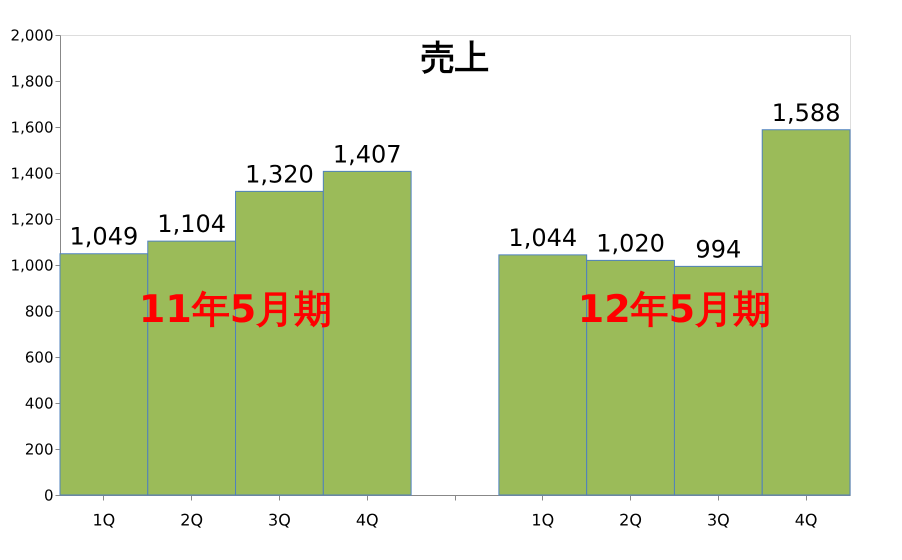 This screenshot has width=902, height=560. What do you see at coordinates (32, 173) in the screenshot?
I see `y-tick-label: 1,400` at bounding box center [32, 173].